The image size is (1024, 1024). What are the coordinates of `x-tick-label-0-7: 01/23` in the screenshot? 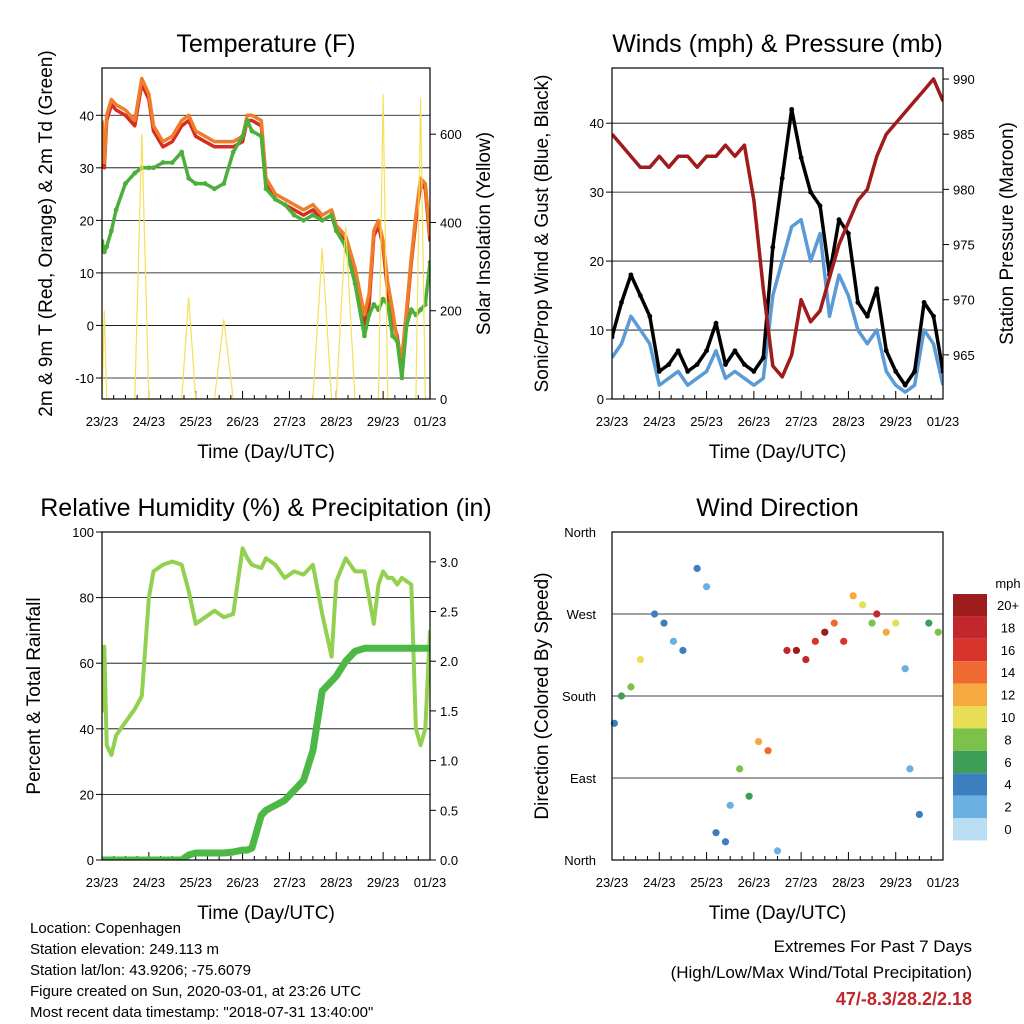 It's located at (430, 421).